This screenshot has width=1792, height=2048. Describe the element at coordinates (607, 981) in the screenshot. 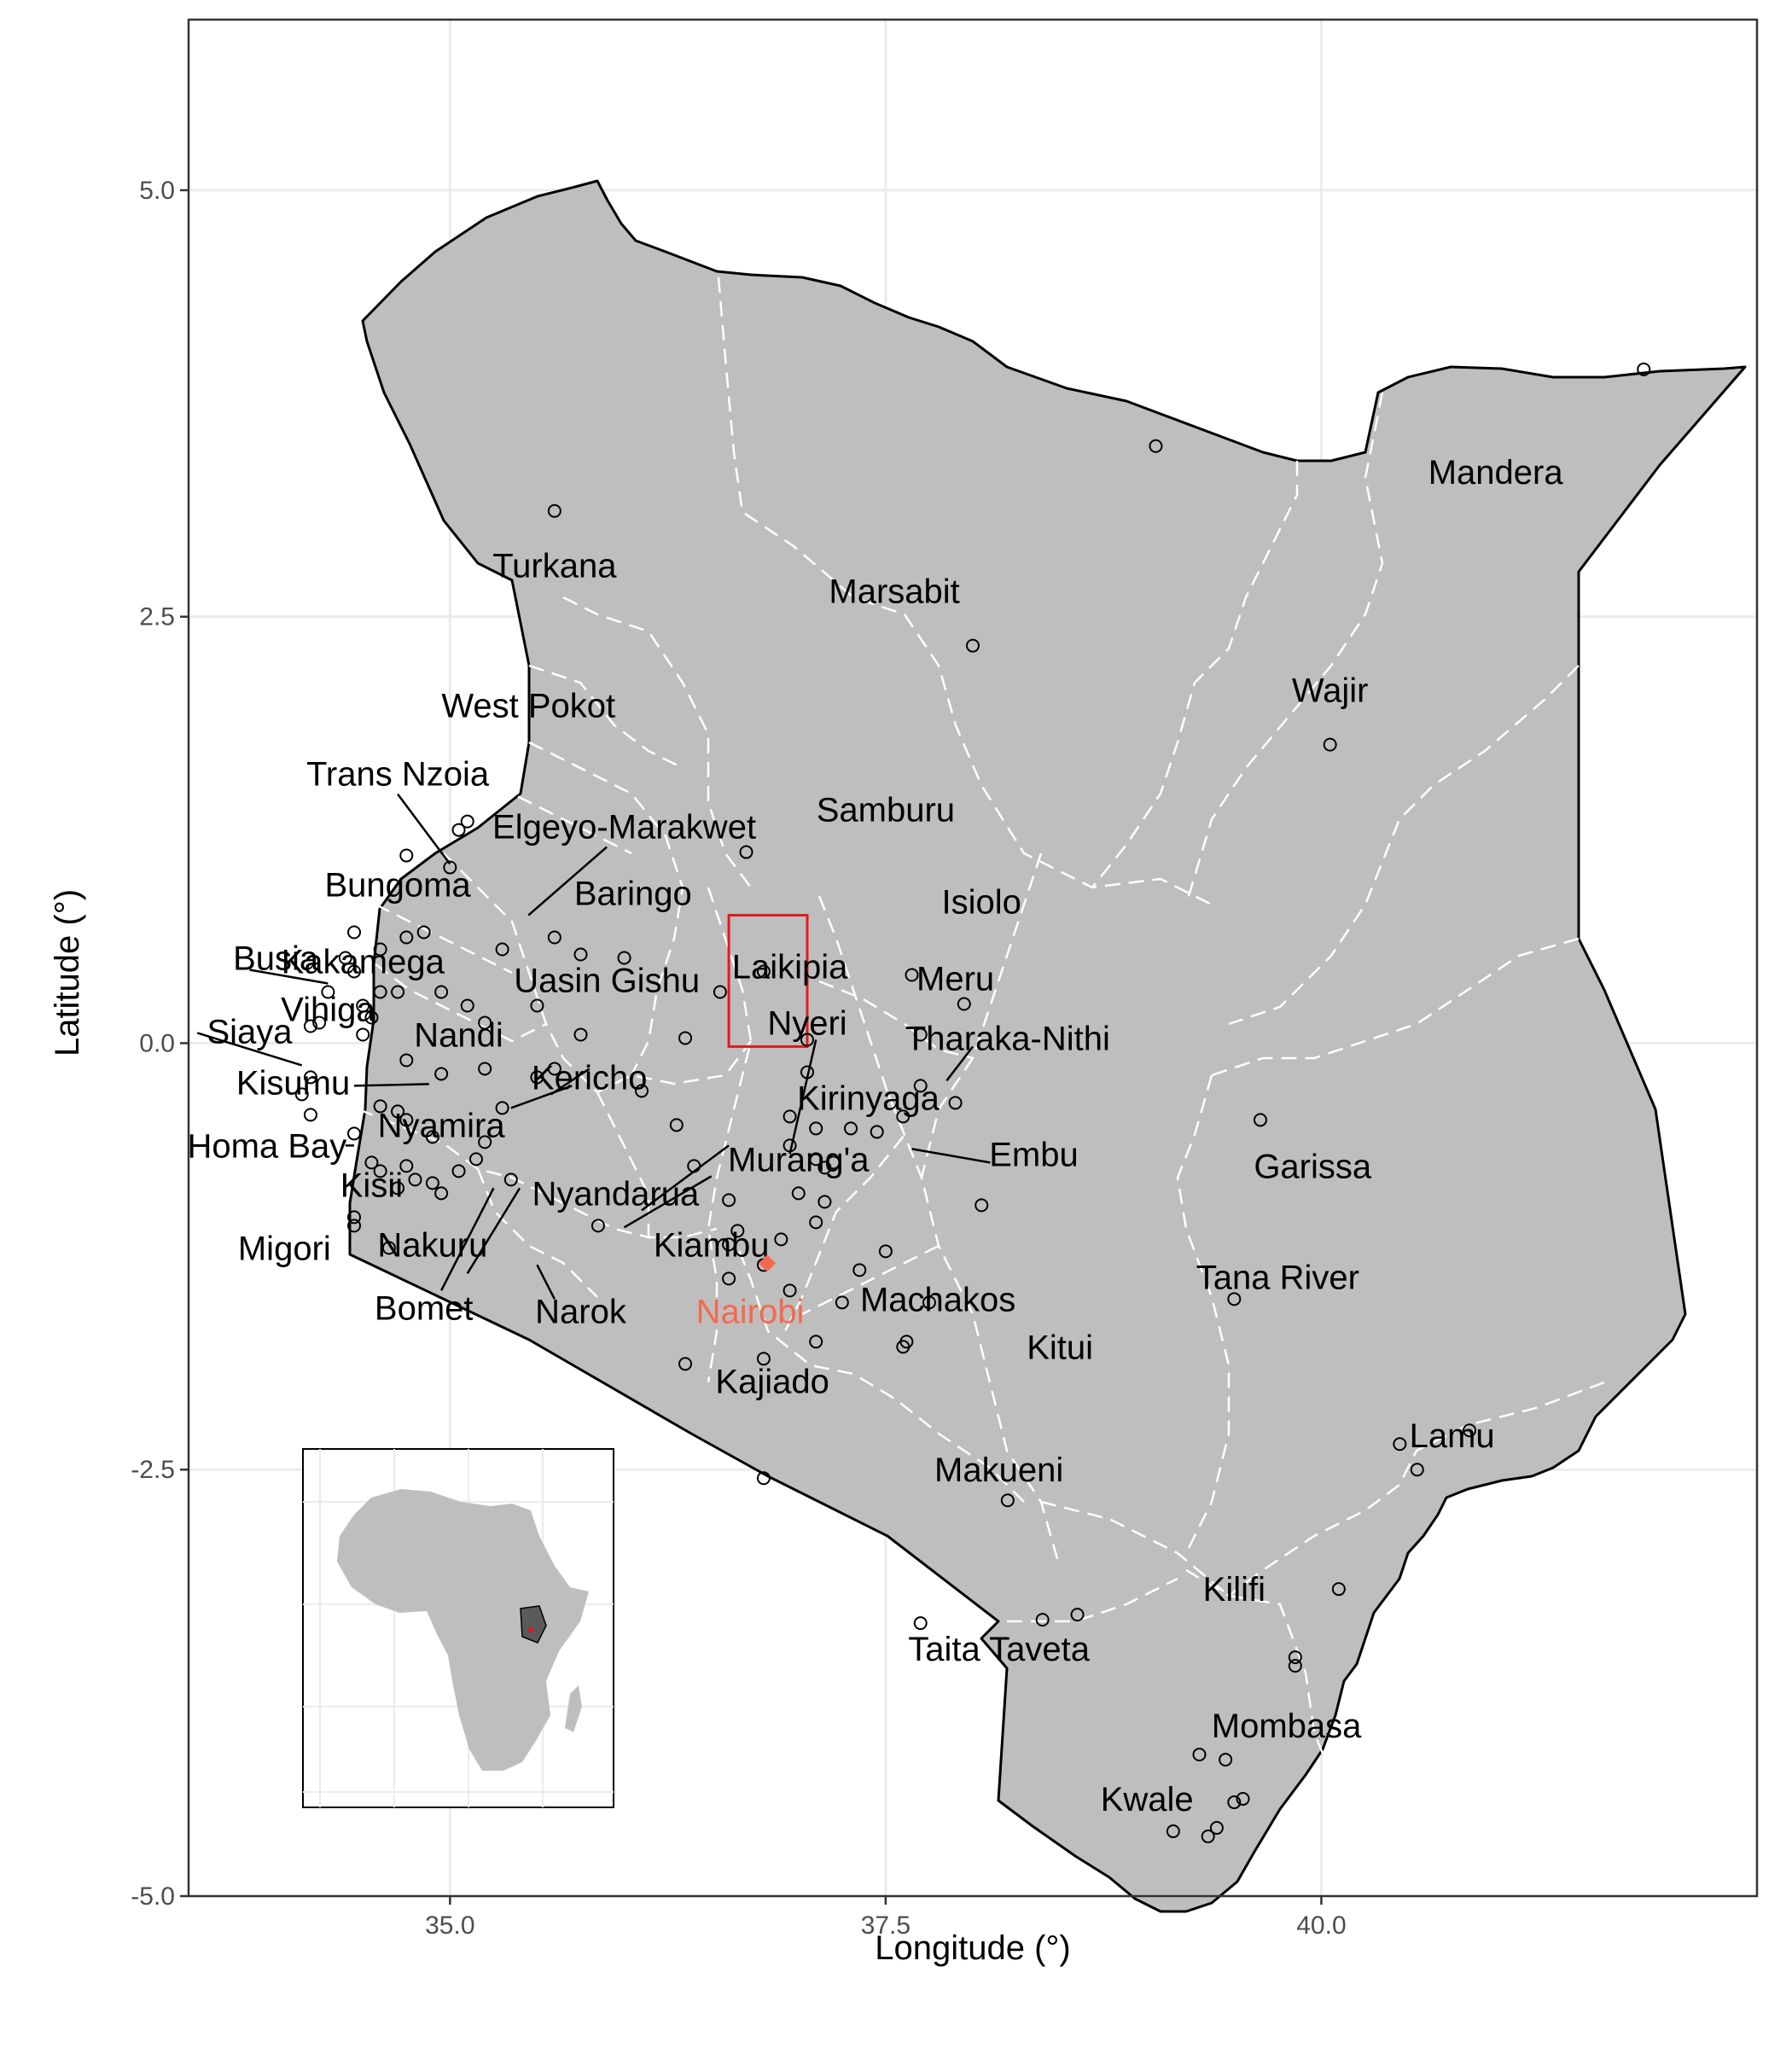

I see `county-label: Uasin Gishu` at that location.